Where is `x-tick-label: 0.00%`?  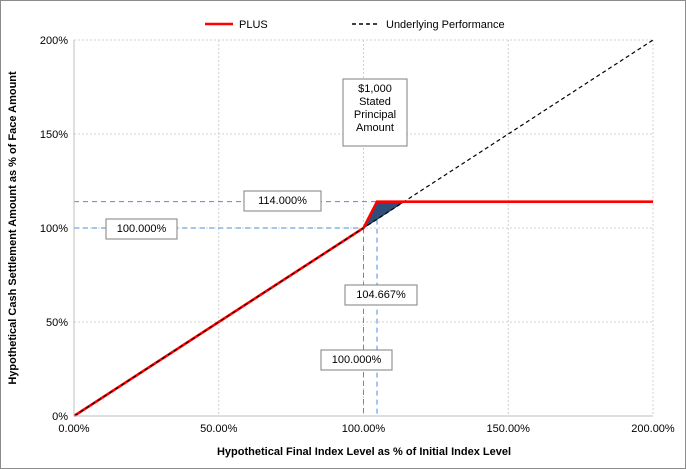
x-tick-label: 0.00% is located at coordinates (73, 429).